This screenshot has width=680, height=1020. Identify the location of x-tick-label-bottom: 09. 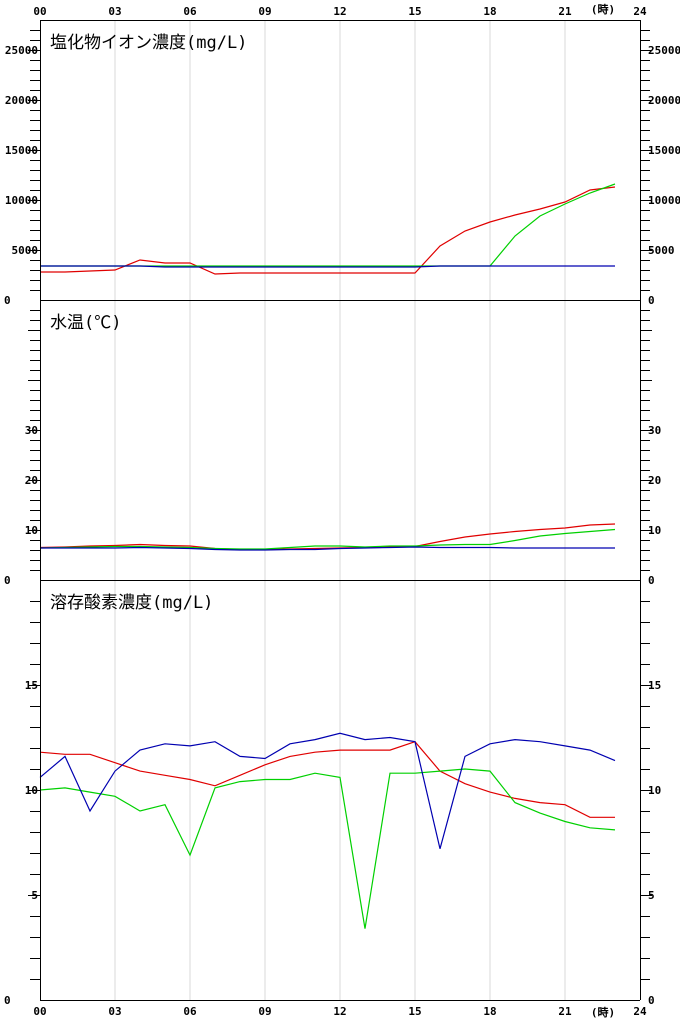
(264, 1011).